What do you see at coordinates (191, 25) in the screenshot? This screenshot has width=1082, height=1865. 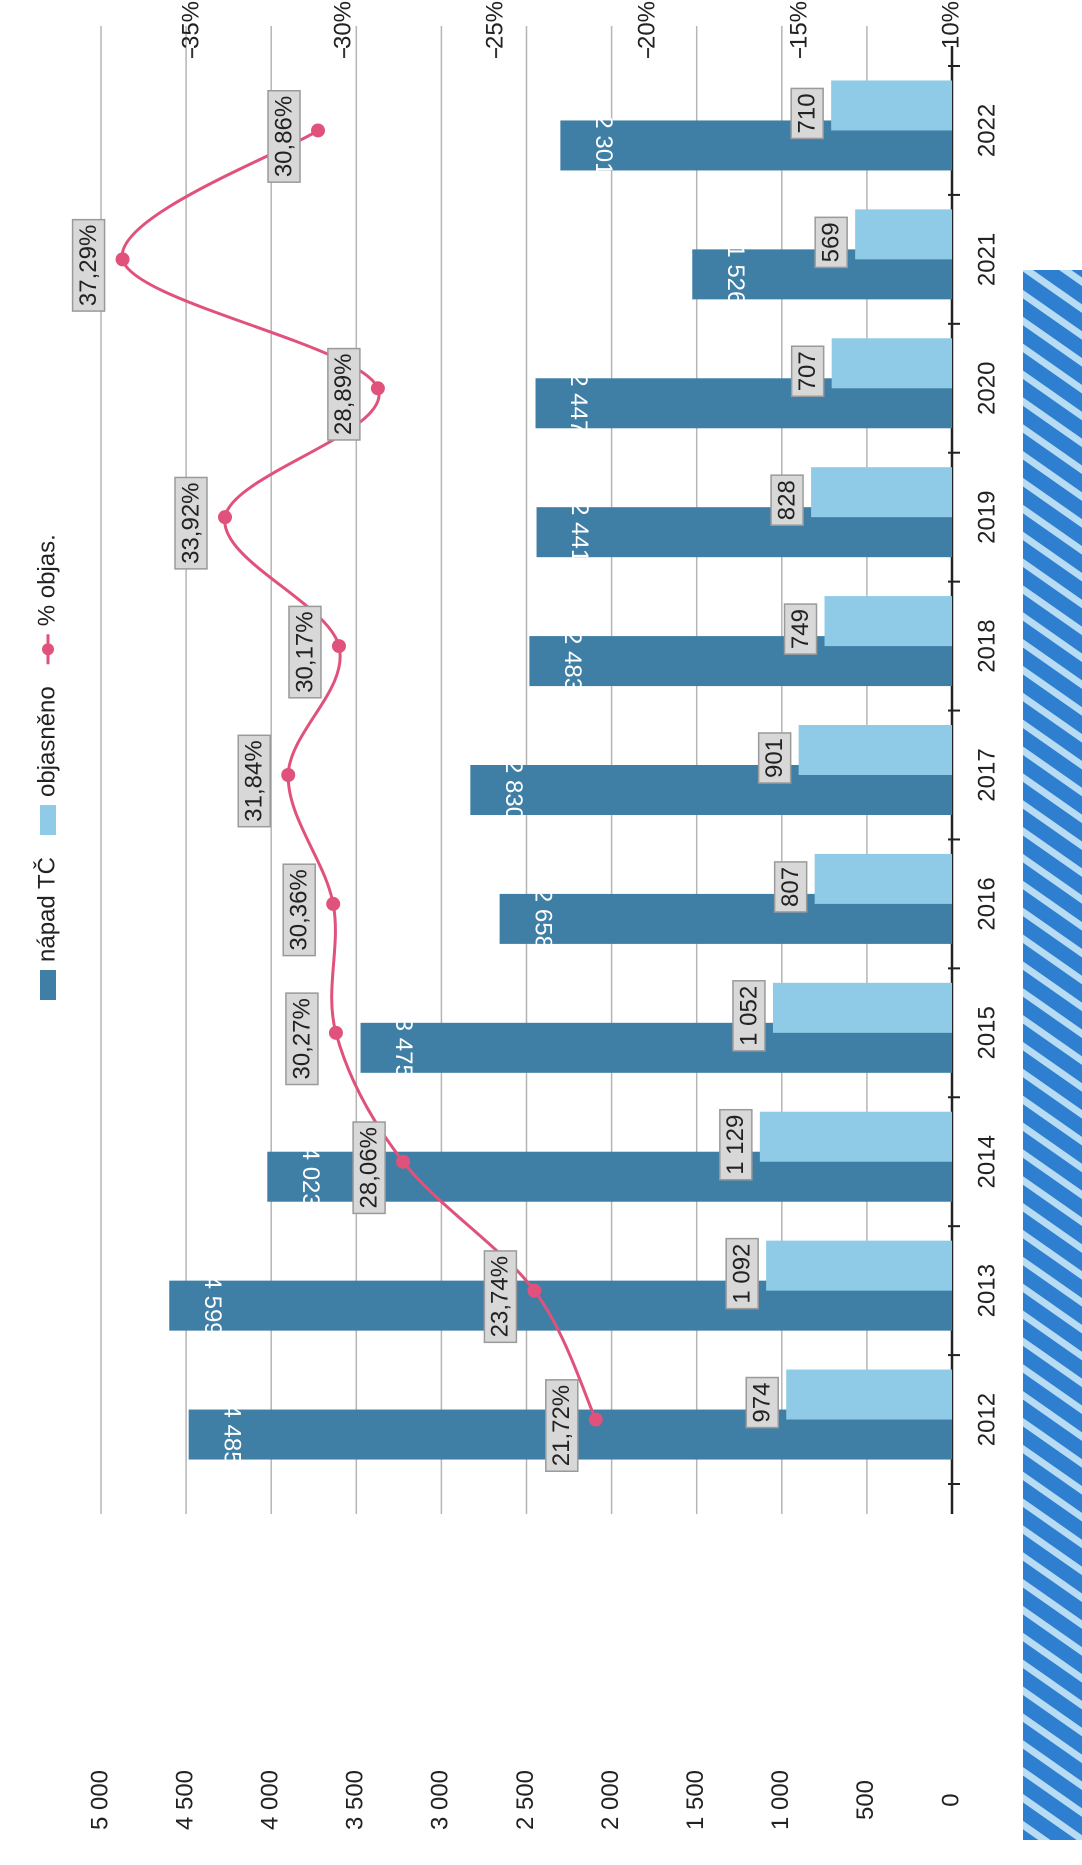 I see `y2-tick-label: 35%` at bounding box center [191, 25].